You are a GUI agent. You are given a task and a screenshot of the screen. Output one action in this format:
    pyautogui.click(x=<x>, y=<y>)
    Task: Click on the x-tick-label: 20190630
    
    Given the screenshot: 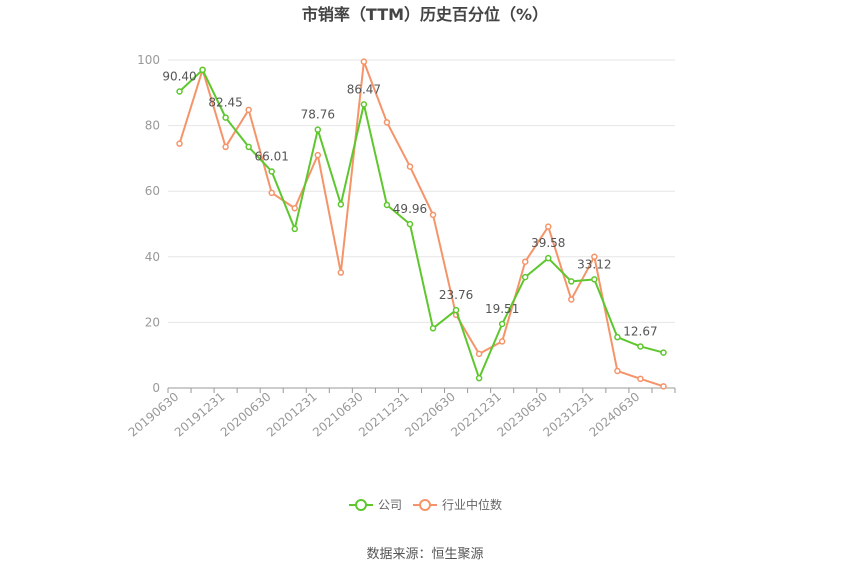 What is the action you would take?
    pyautogui.click(x=154, y=415)
    